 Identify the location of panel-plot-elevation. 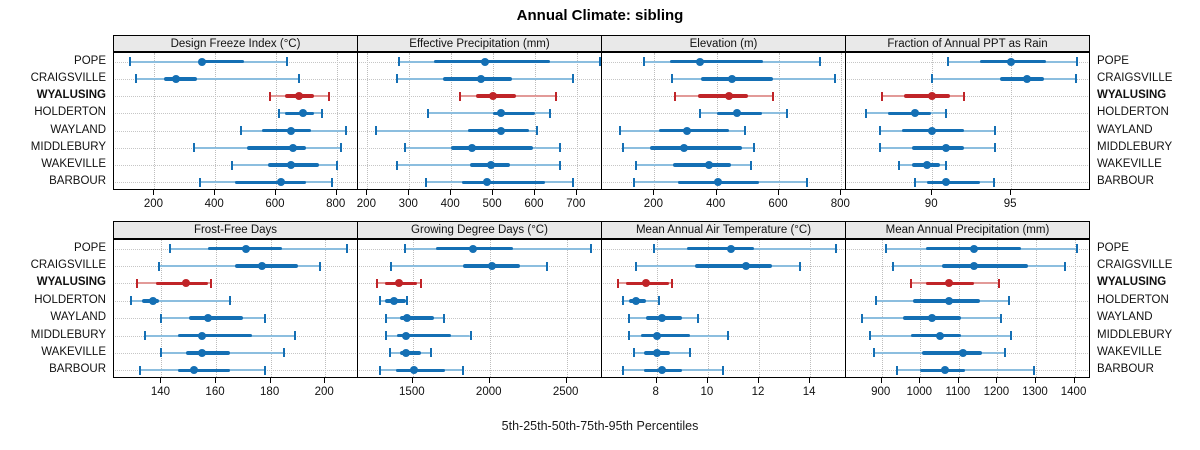
(723, 121).